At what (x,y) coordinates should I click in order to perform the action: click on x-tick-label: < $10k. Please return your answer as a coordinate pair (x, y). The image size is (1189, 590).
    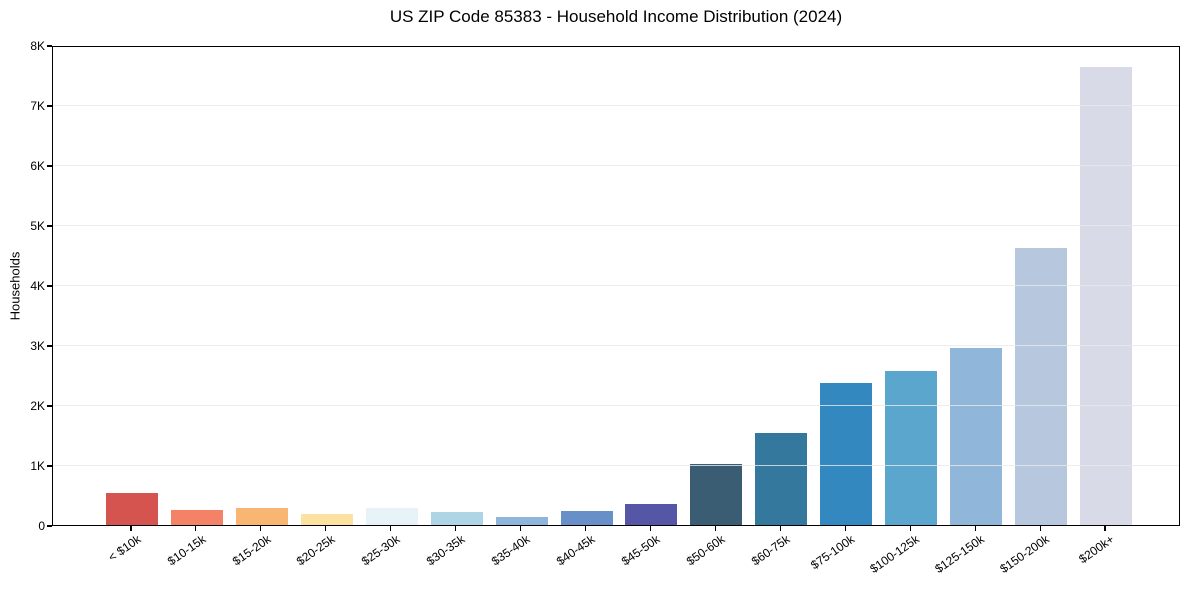
    Looking at the image, I should click on (124, 548).